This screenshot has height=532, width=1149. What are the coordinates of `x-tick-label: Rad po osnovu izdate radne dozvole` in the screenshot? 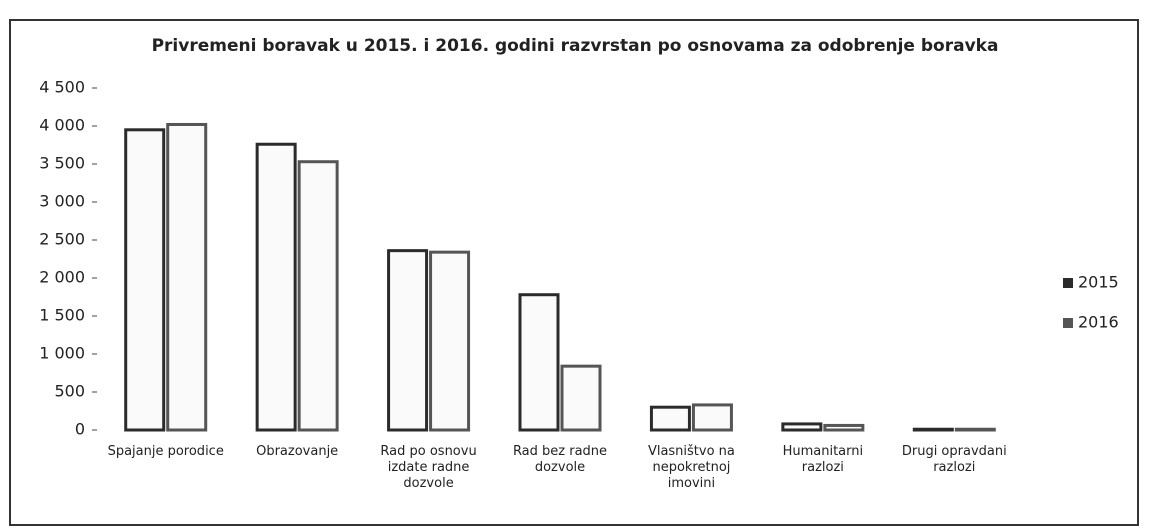 It's located at (428, 467).